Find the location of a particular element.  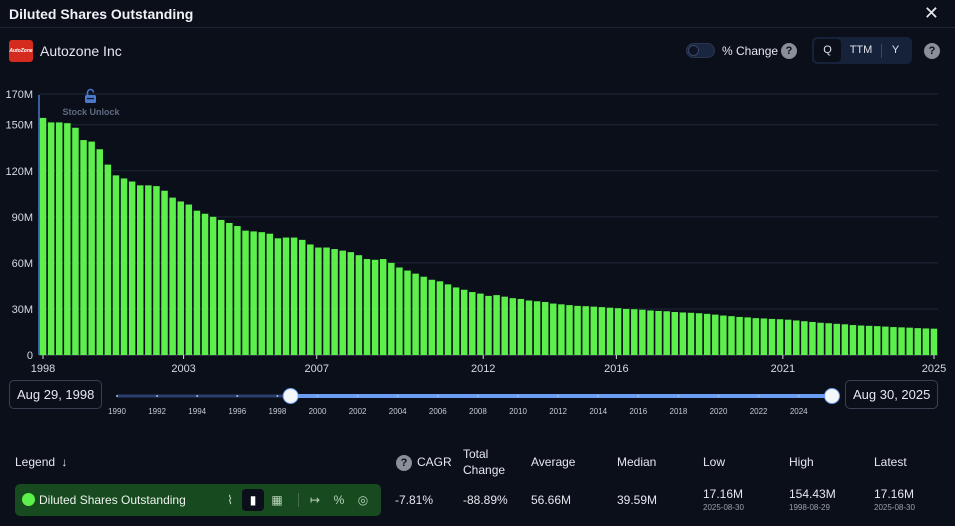

slider-end-handle is located at coordinates (832, 396).